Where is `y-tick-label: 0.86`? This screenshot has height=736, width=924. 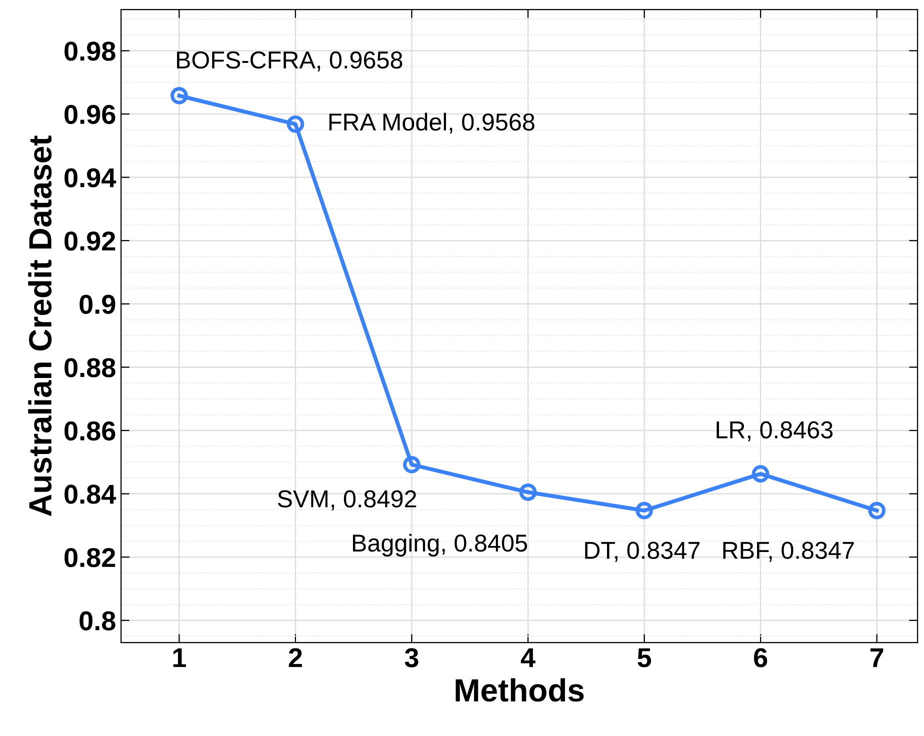 y-tick-label: 0.86 is located at coordinates (90, 431).